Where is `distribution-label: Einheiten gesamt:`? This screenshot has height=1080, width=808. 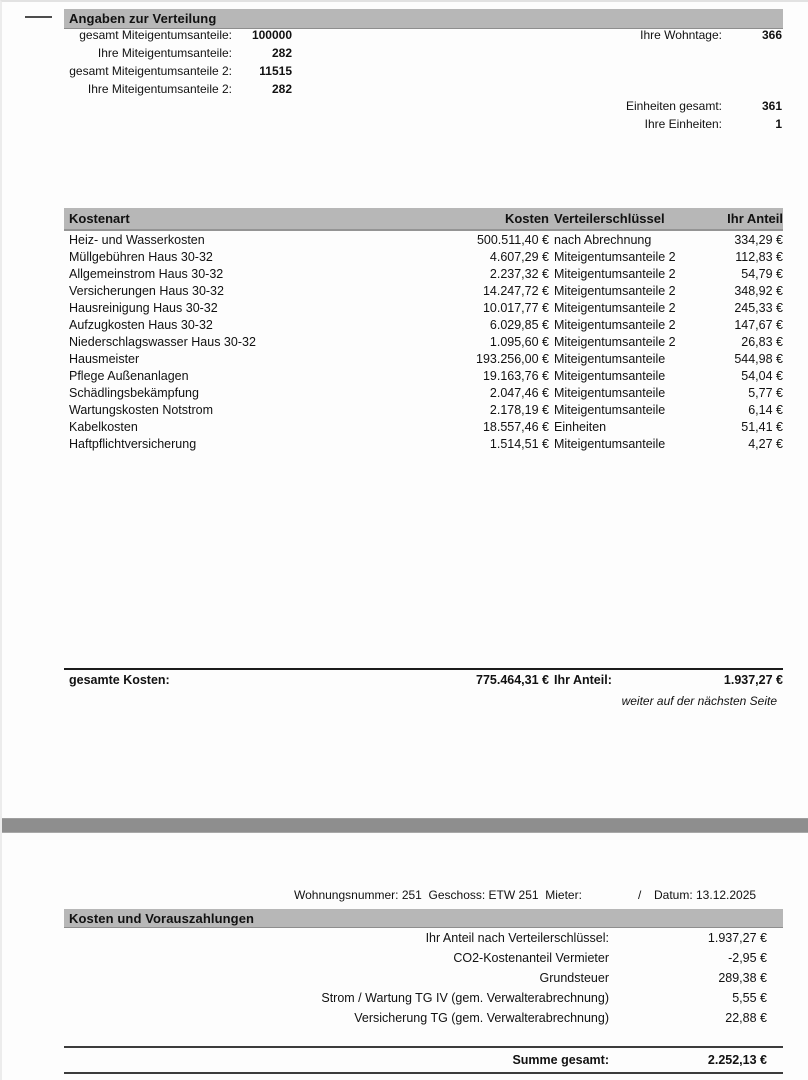
distribution-label: Einheiten gesamt: is located at coordinates (673, 106).